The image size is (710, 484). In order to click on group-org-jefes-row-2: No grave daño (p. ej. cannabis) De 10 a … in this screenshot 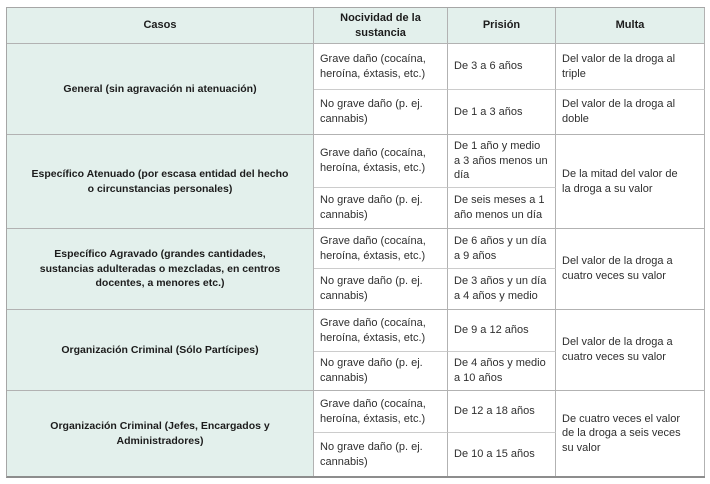, I will do `click(356, 454)`.